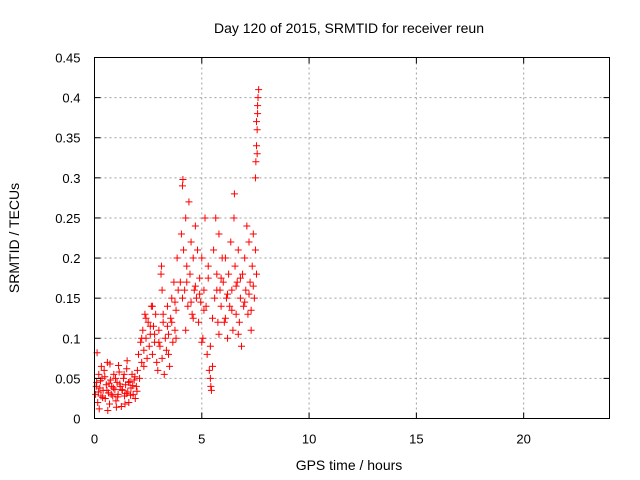 The image size is (640, 480). What do you see at coordinates (67, 58) in the screenshot?
I see `y-tick-label: 0.45` at bounding box center [67, 58].